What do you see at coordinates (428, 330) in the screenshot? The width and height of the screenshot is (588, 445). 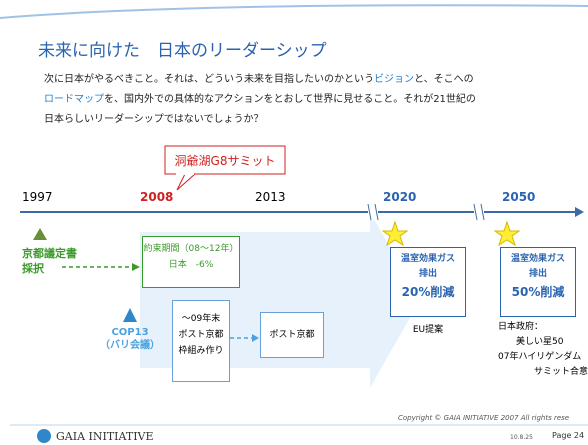 I see `note-2020: EU提案` at bounding box center [428, 330].